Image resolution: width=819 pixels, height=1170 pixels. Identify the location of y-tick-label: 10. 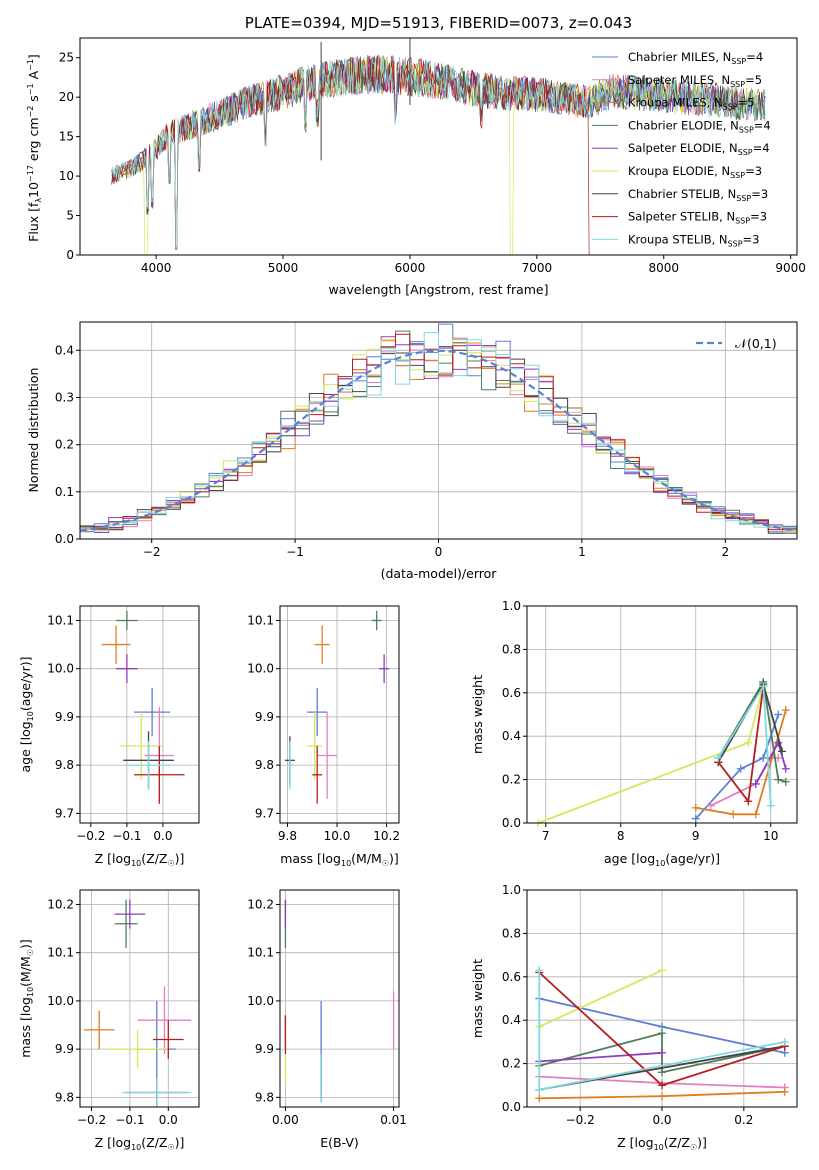
(66, 176).